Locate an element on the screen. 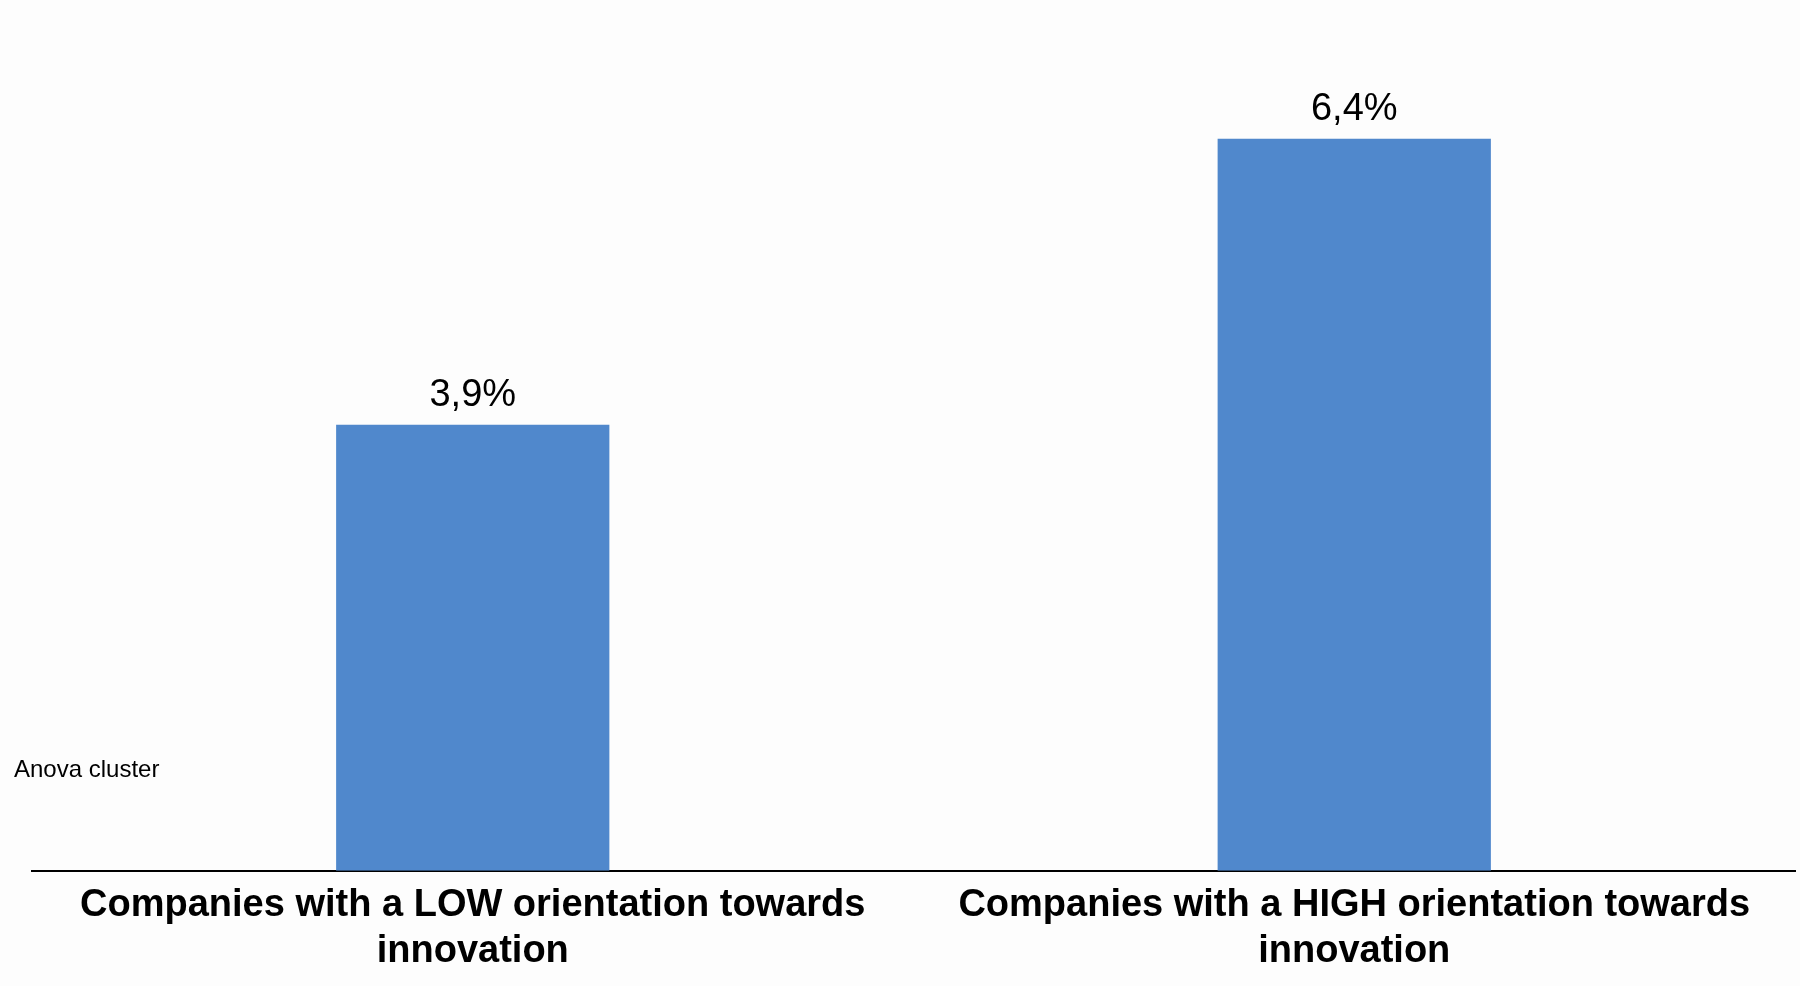 This screenshot has height=986, width=1800. x-tick-label: Companies with a HIGH orientation towards innovation is located at coordinates (1354, 926).